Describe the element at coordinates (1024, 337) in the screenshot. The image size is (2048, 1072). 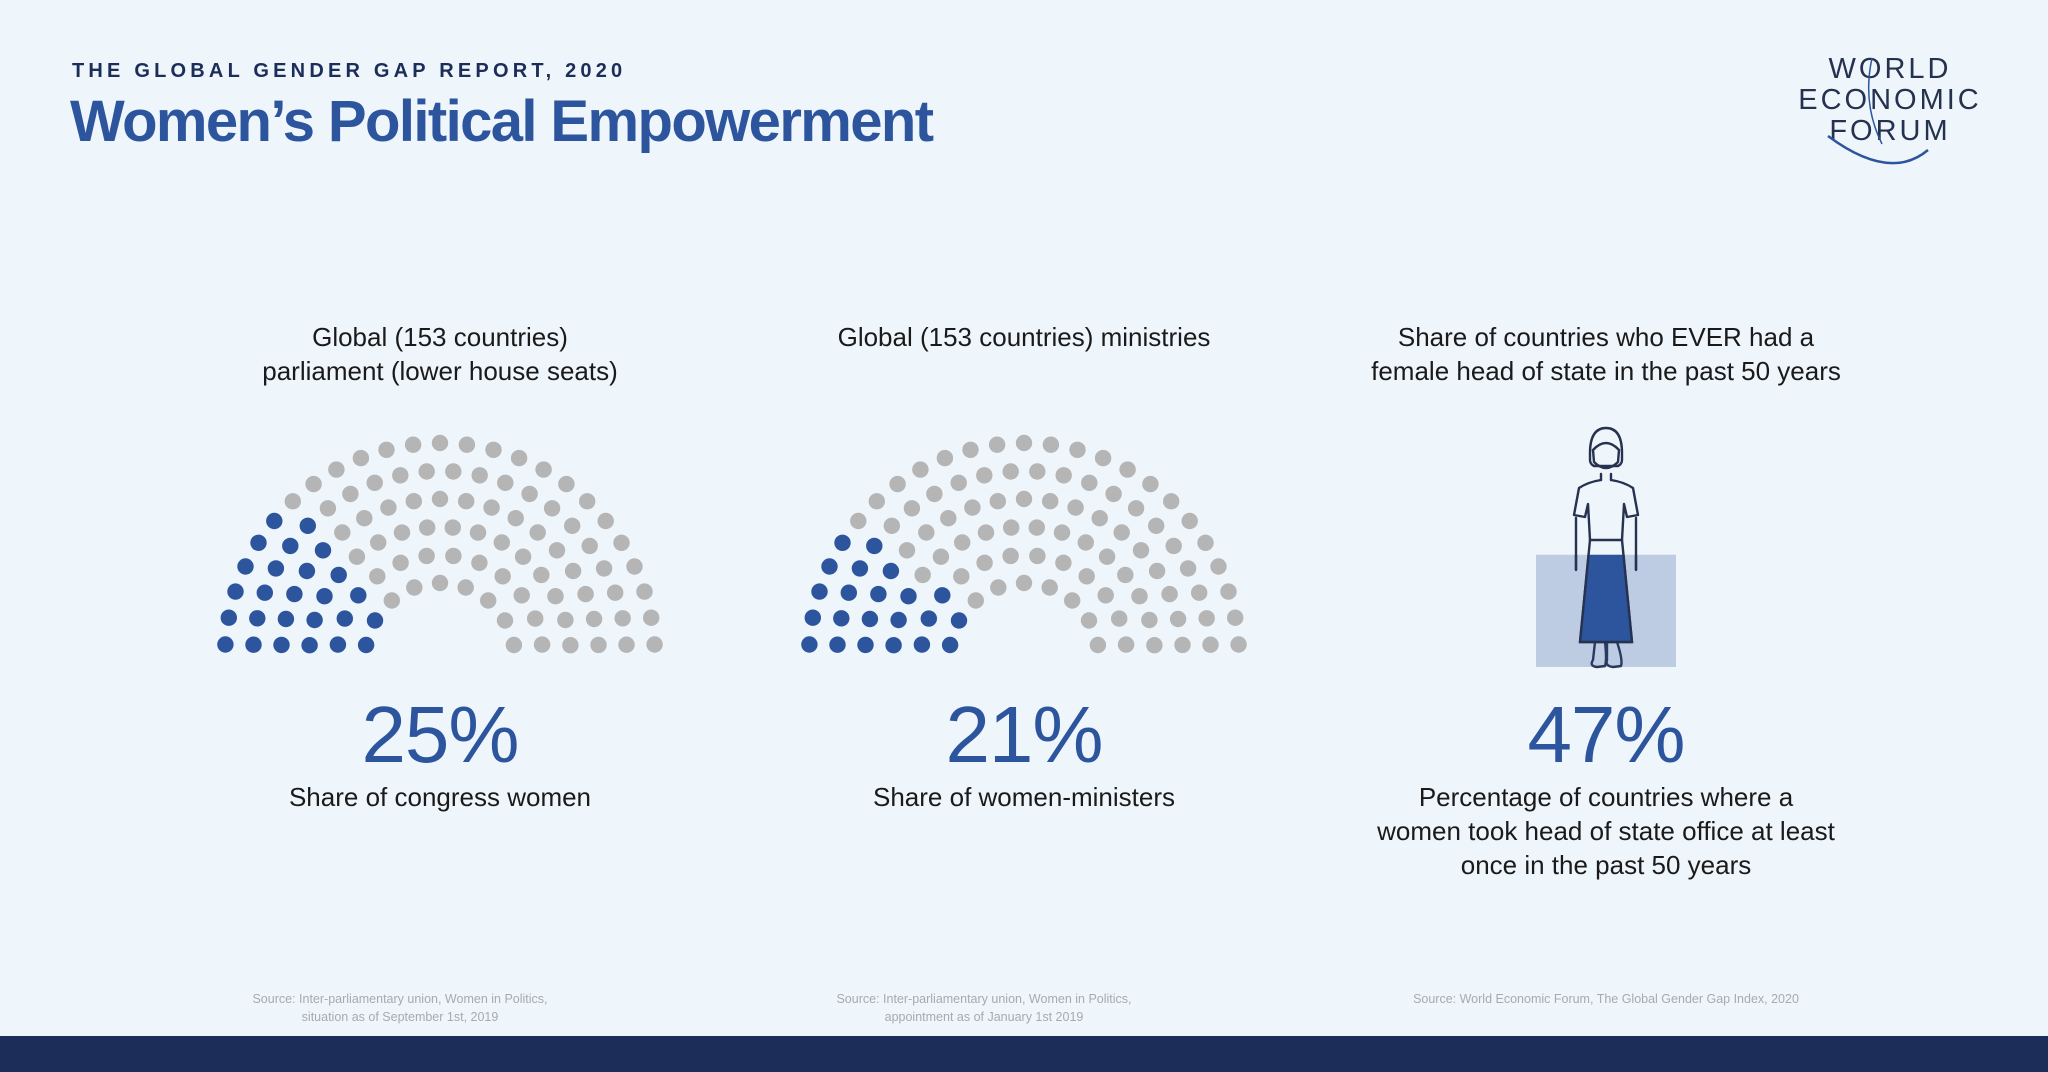
I see `panel-heading-line-1: Global (153 countries) ministries` at that location.